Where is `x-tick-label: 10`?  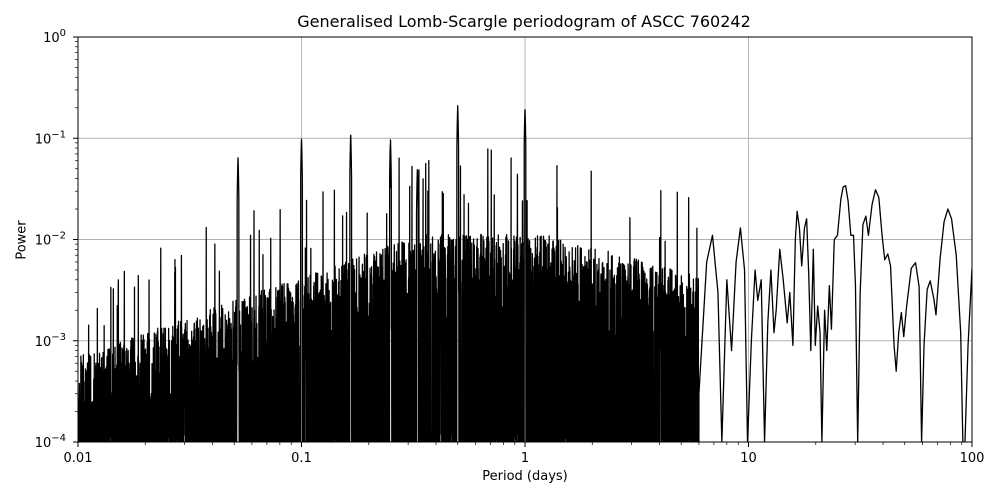
x-tick-label: 10 is located at coordinates (748, 458).